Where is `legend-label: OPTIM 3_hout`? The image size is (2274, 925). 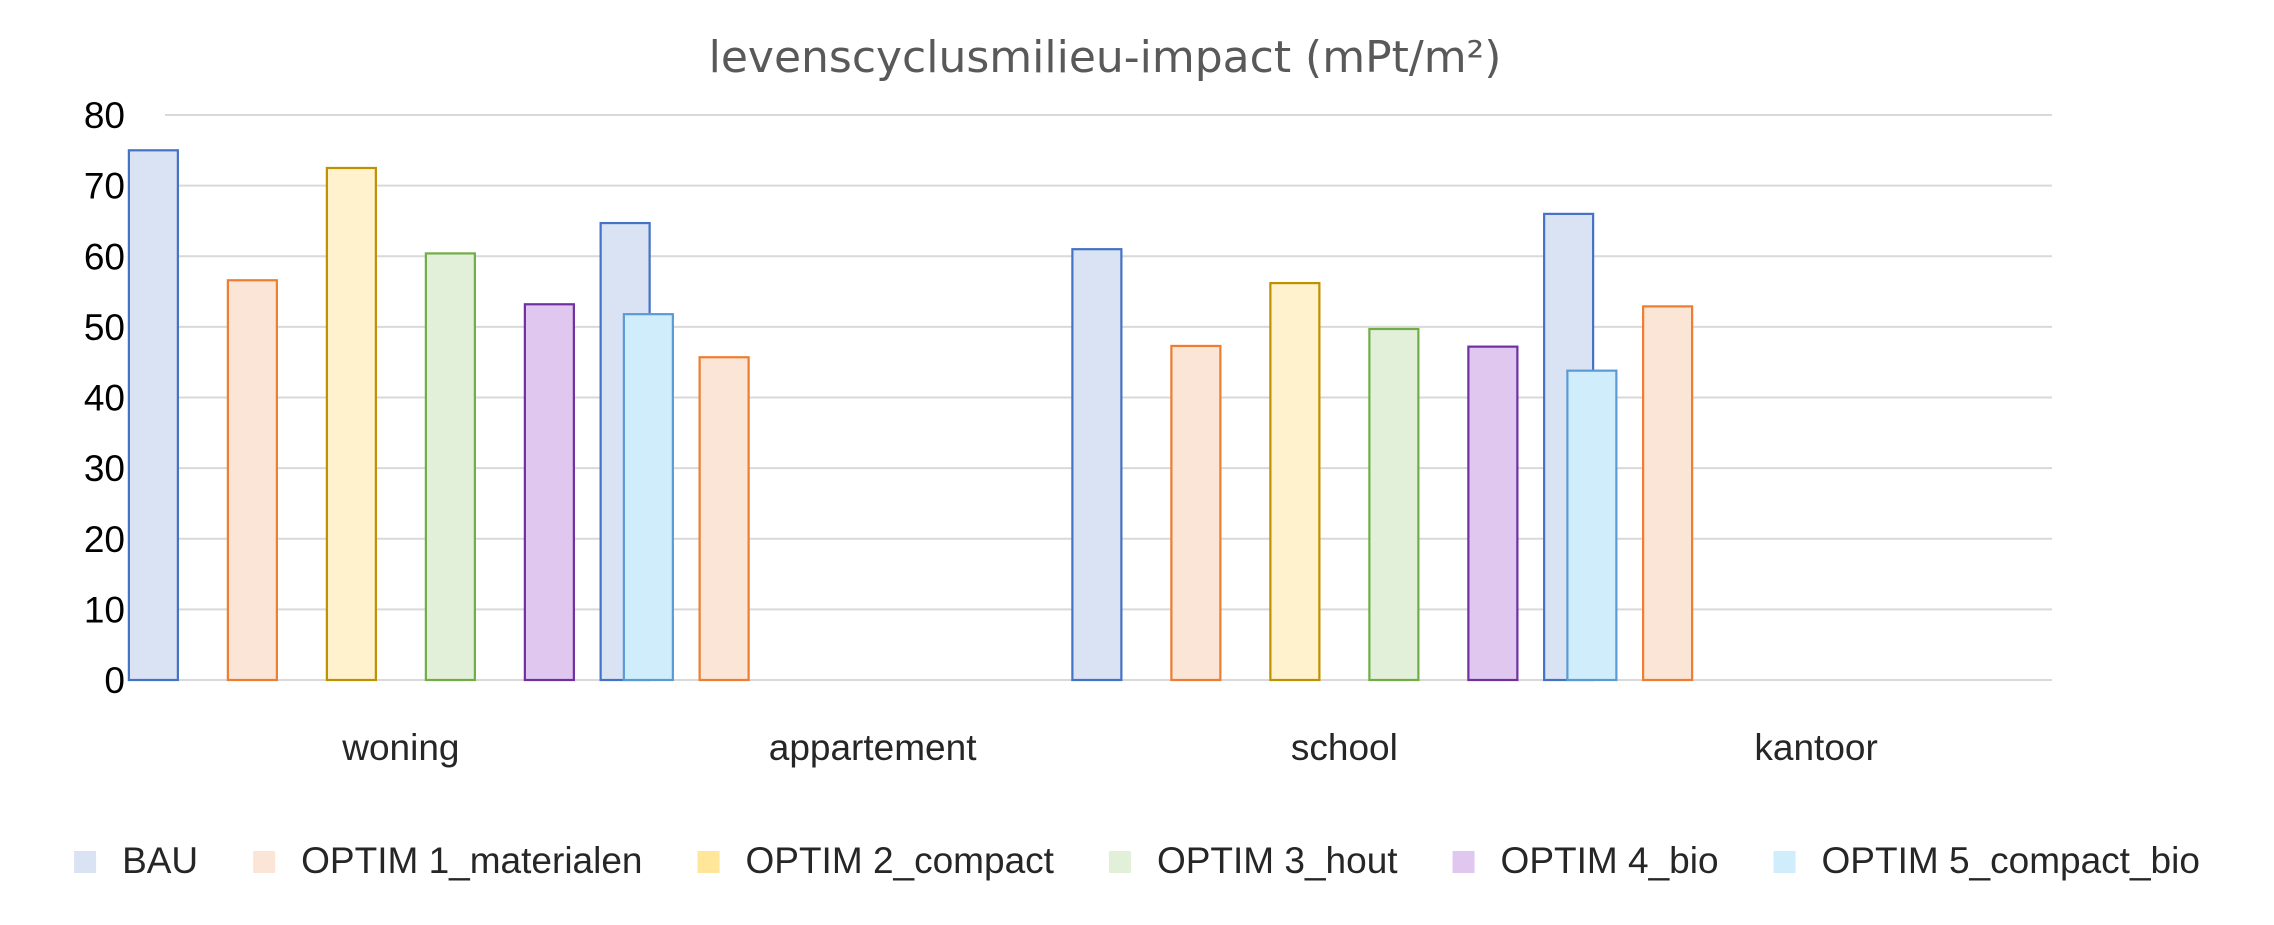 legend-label: OPTIM 3_hout is located at coordinates (1277, 860).